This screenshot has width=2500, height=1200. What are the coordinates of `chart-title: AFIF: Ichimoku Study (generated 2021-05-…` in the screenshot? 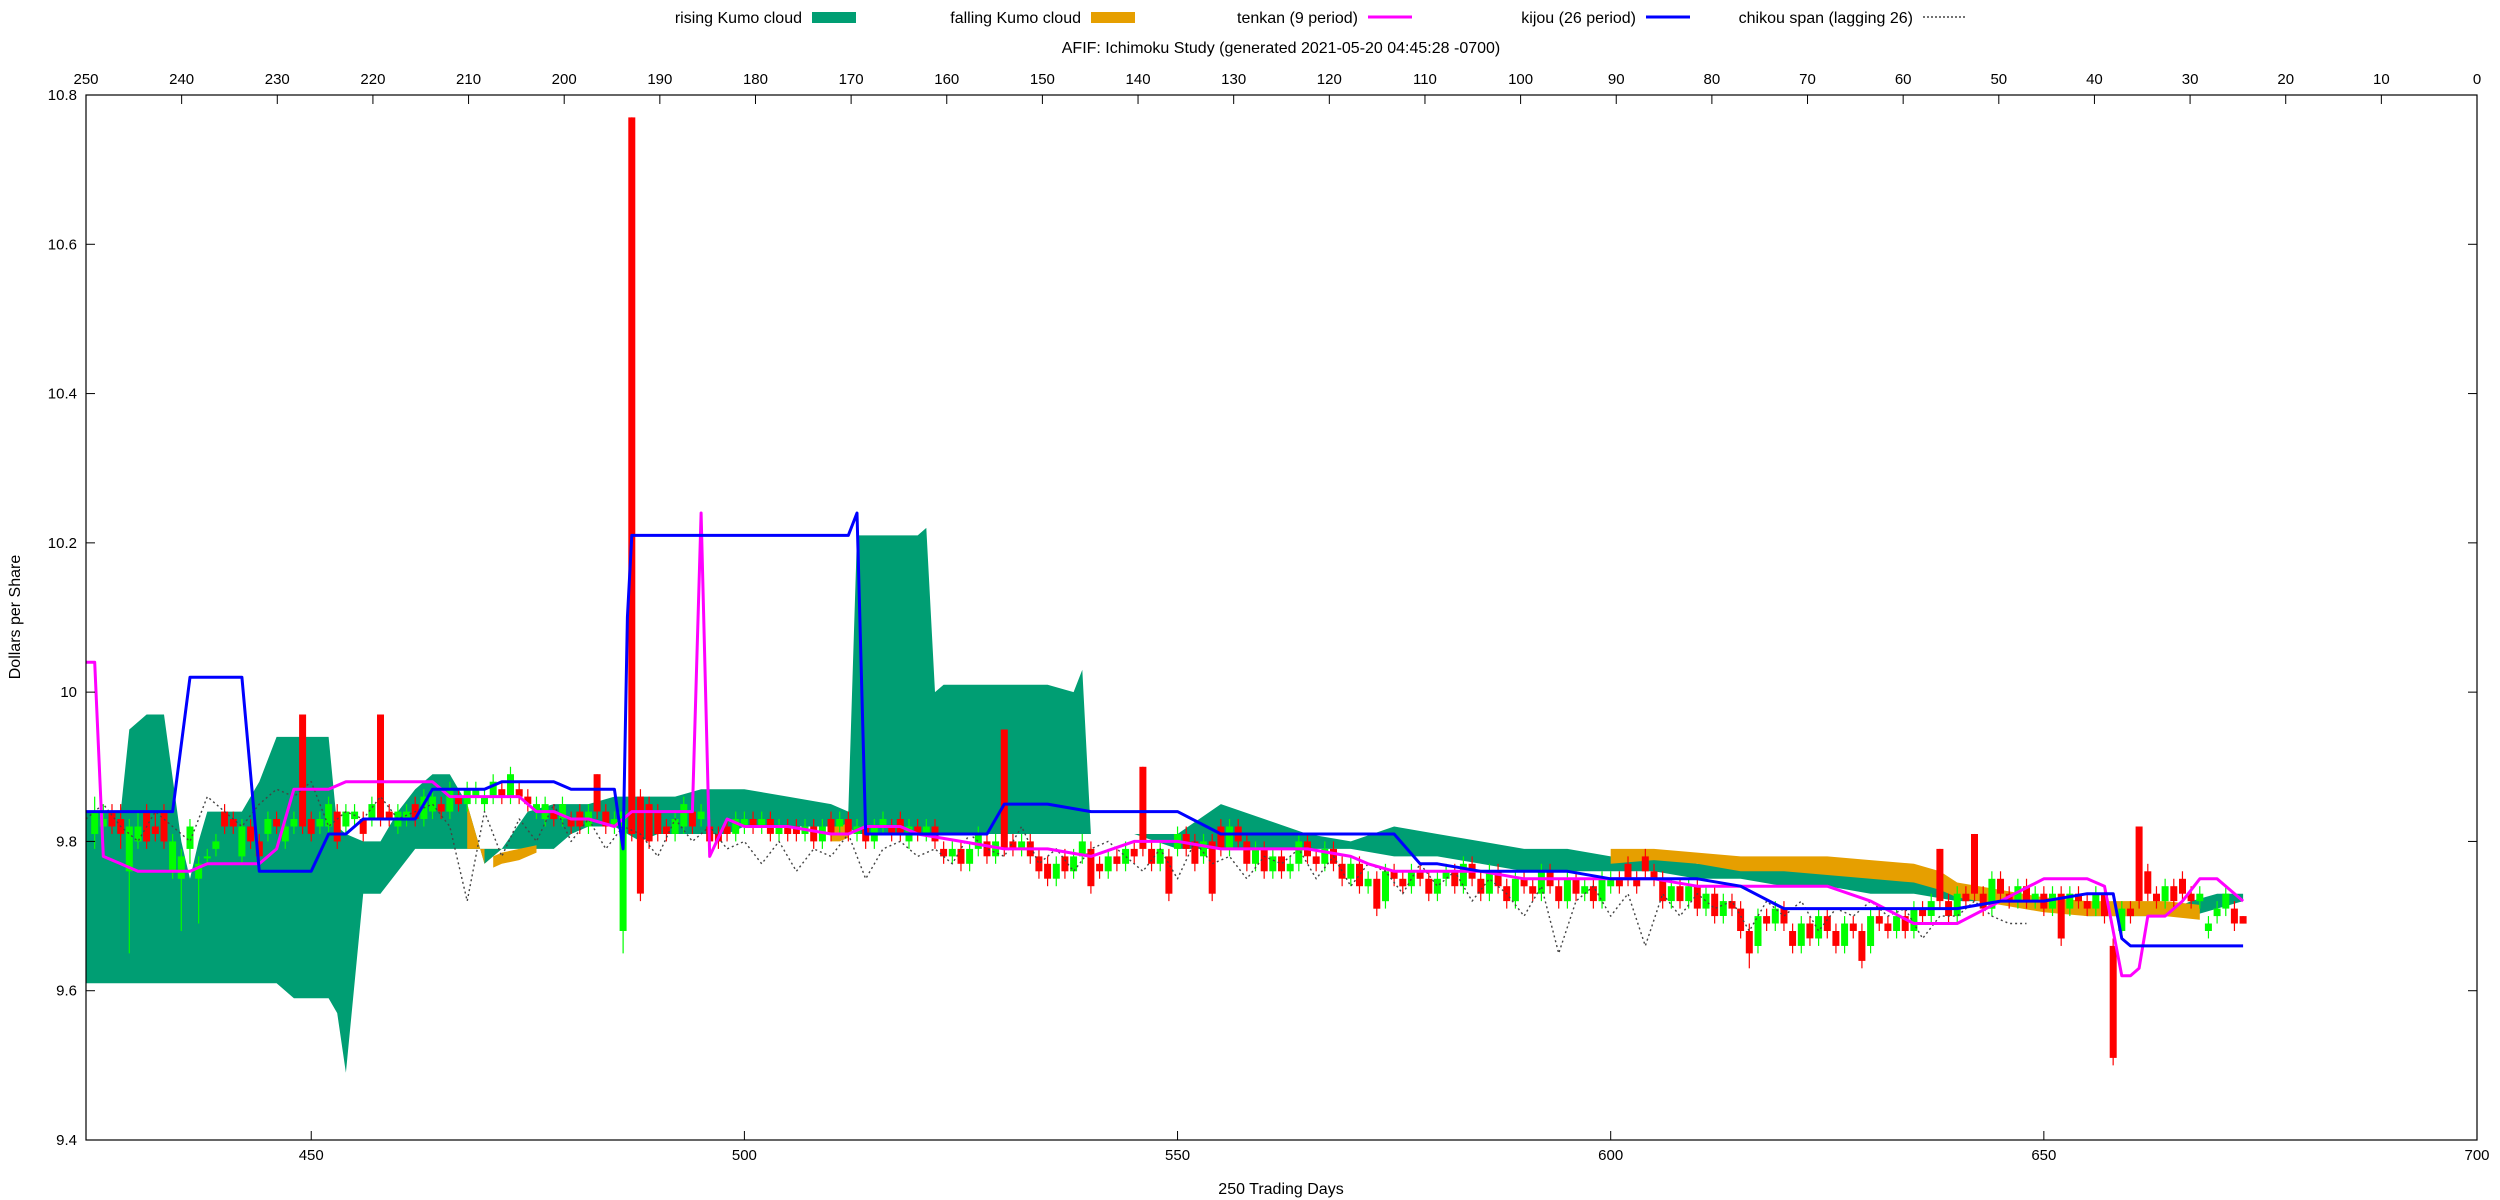 It's located at (1281, 48).